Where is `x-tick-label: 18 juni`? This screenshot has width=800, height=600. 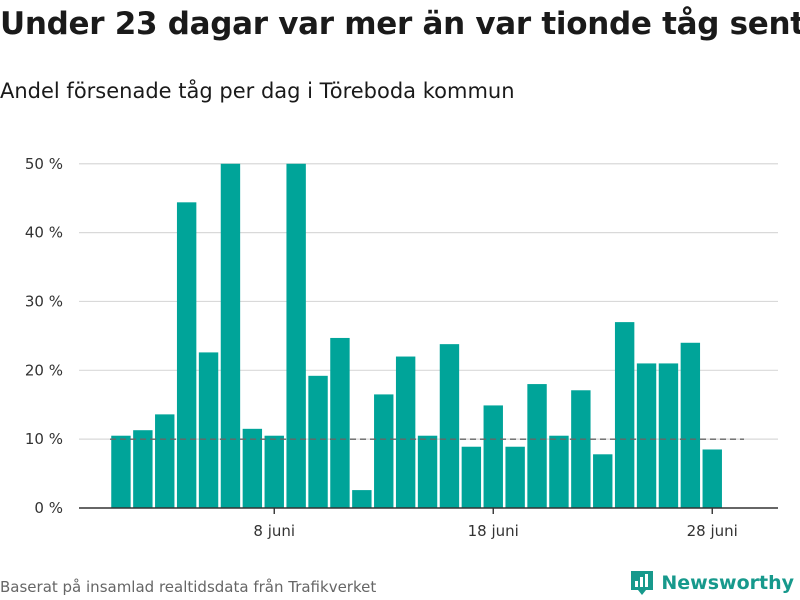 x-tick-label: 18 juni is located at coordinates (493, 531).